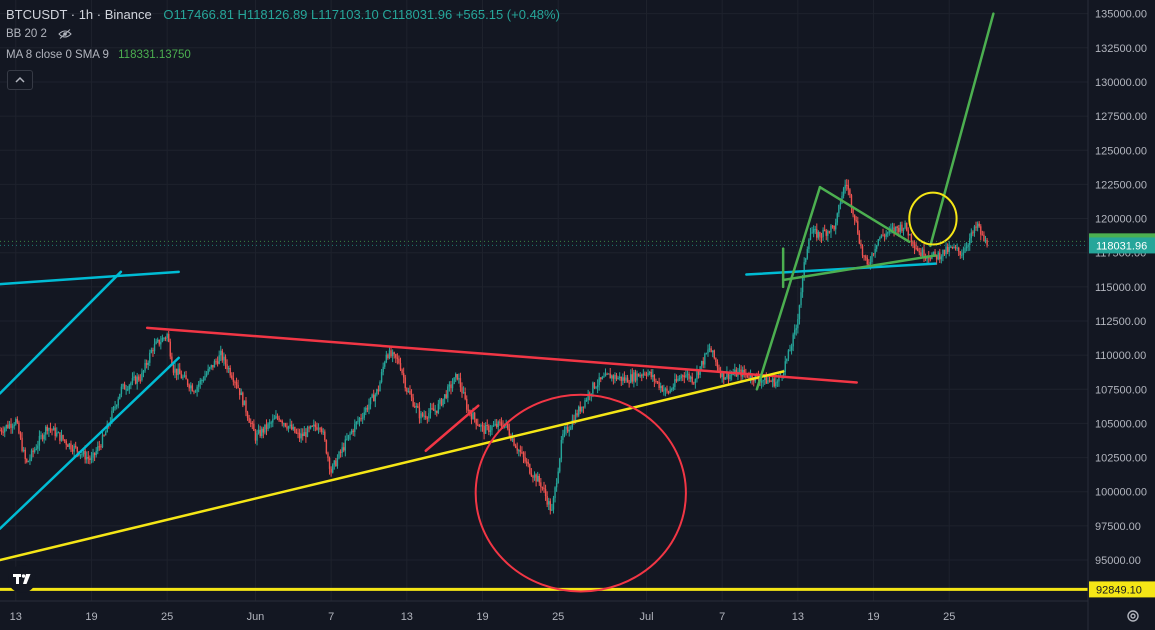  What do you see at coordinates (22, 579) in the screenshot?
I see `tradingview-logo` at bounding box center [22, 579].